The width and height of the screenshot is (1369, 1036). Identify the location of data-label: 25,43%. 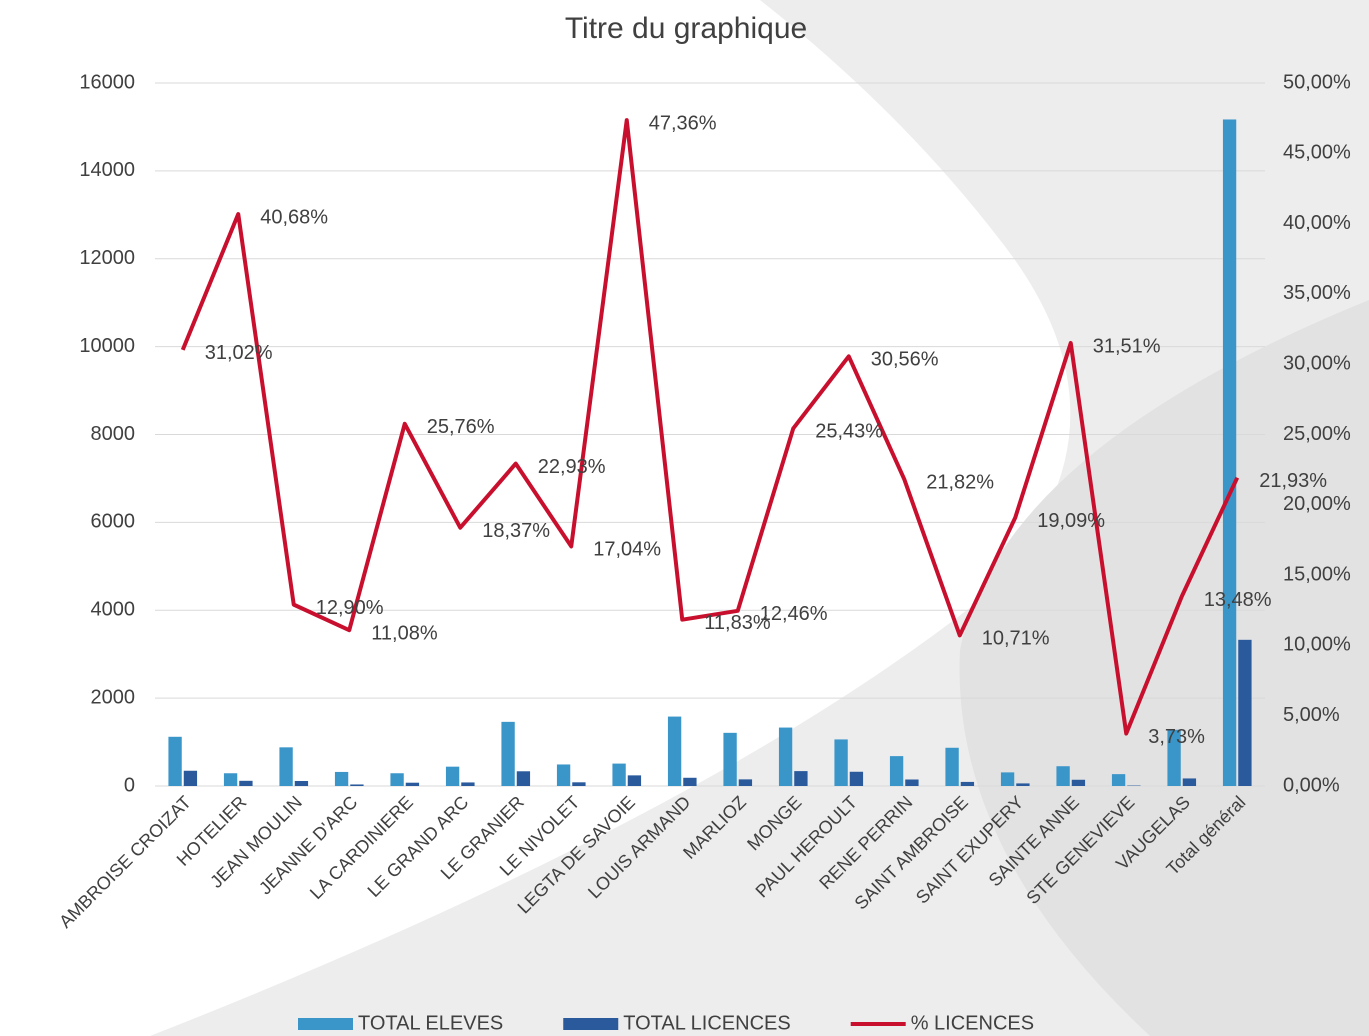
(849, 432).